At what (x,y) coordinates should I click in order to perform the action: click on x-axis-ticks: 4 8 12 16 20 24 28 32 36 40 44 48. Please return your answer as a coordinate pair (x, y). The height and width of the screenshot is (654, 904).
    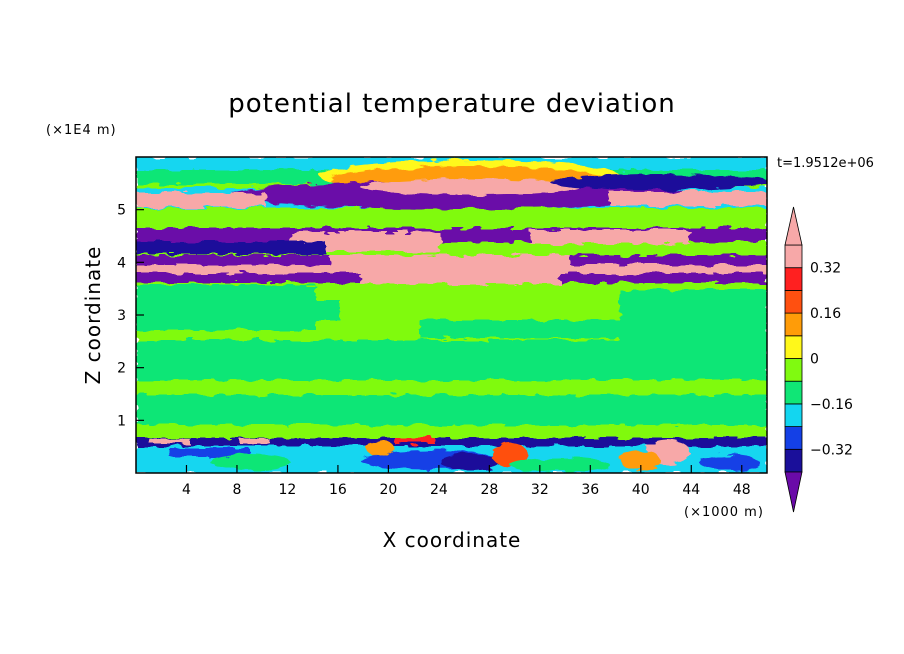
    Looking at the image, I should click on (466, 481).